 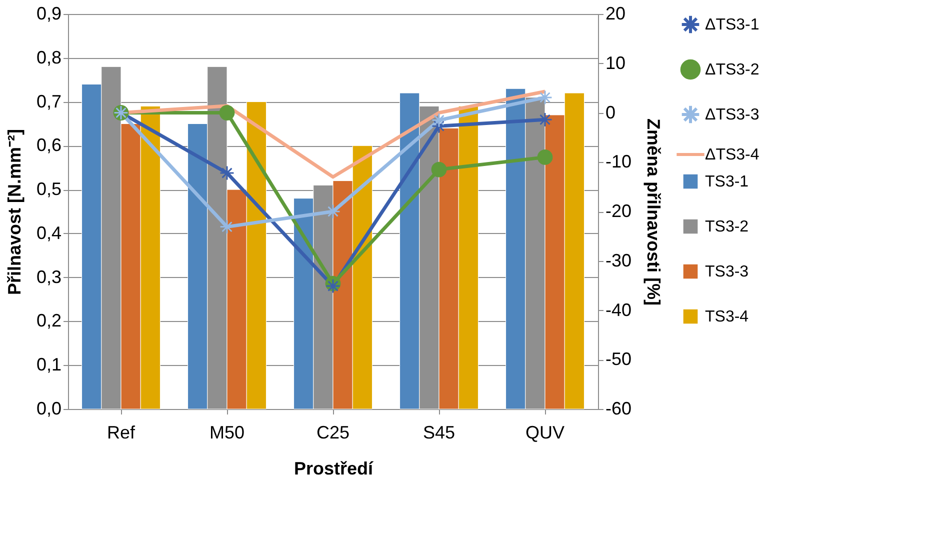 I want to click on y-tick-label: 0,8, so click(x=49, y=57).